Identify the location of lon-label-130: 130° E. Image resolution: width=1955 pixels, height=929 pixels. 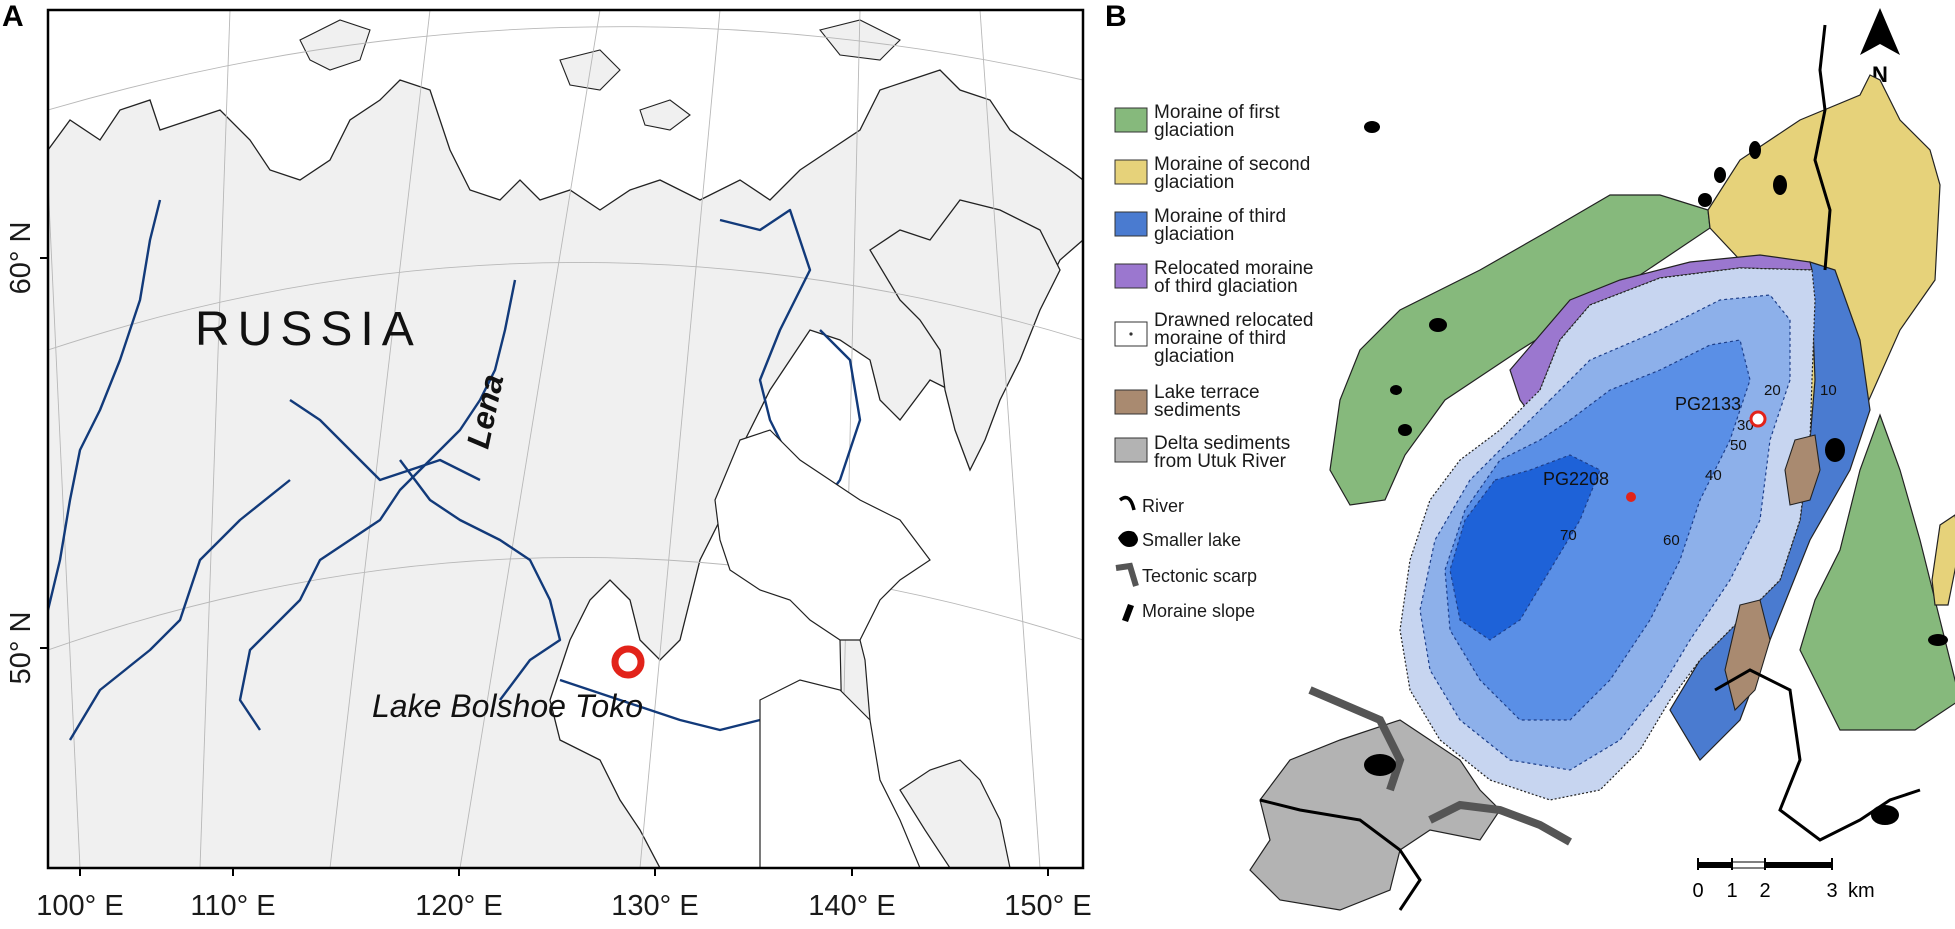
(654, 906).